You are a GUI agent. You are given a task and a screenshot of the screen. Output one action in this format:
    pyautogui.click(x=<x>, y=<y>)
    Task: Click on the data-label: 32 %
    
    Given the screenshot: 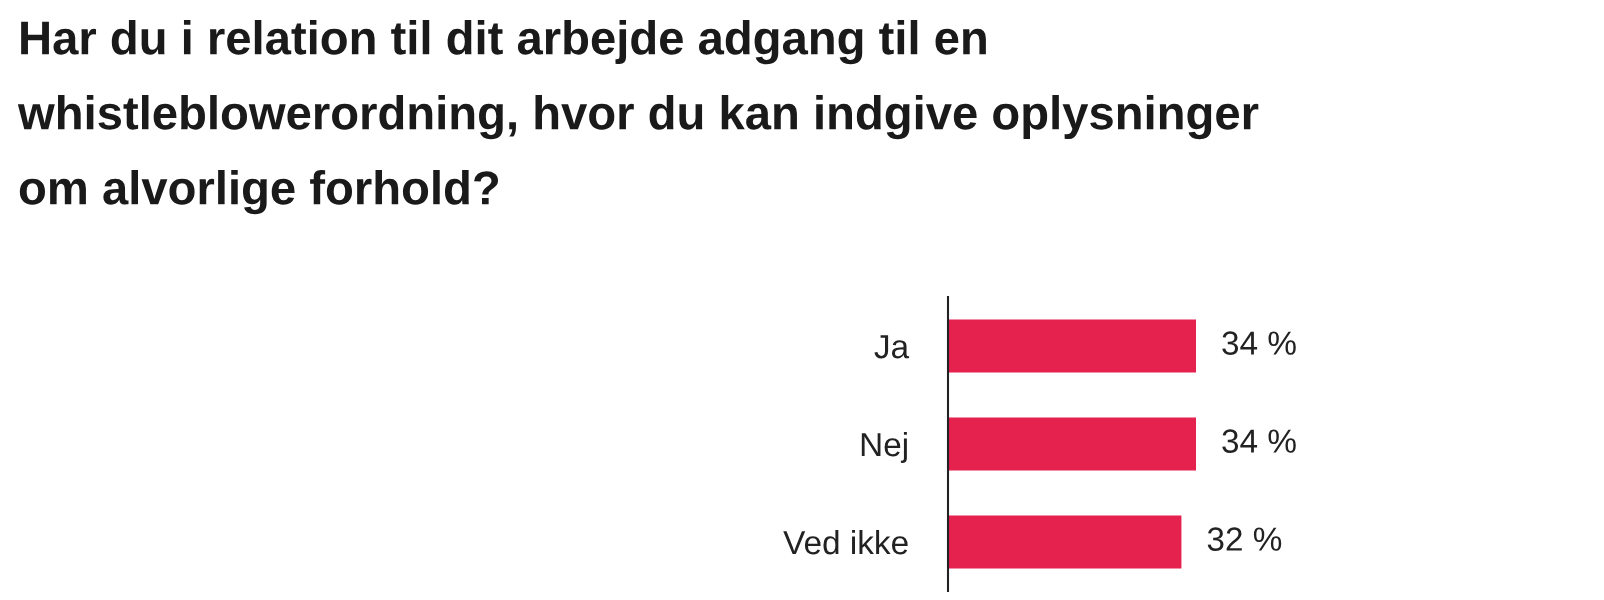 What is the action you would take?
    pyautogui.click(x=1244, y=539)
    